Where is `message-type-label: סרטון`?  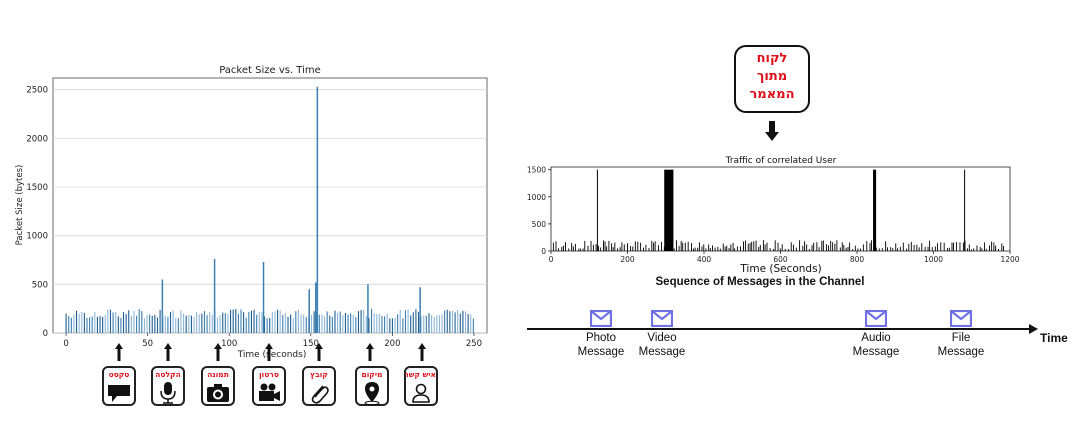
message-type-label: סרטון is located at coordinates (269, 374).